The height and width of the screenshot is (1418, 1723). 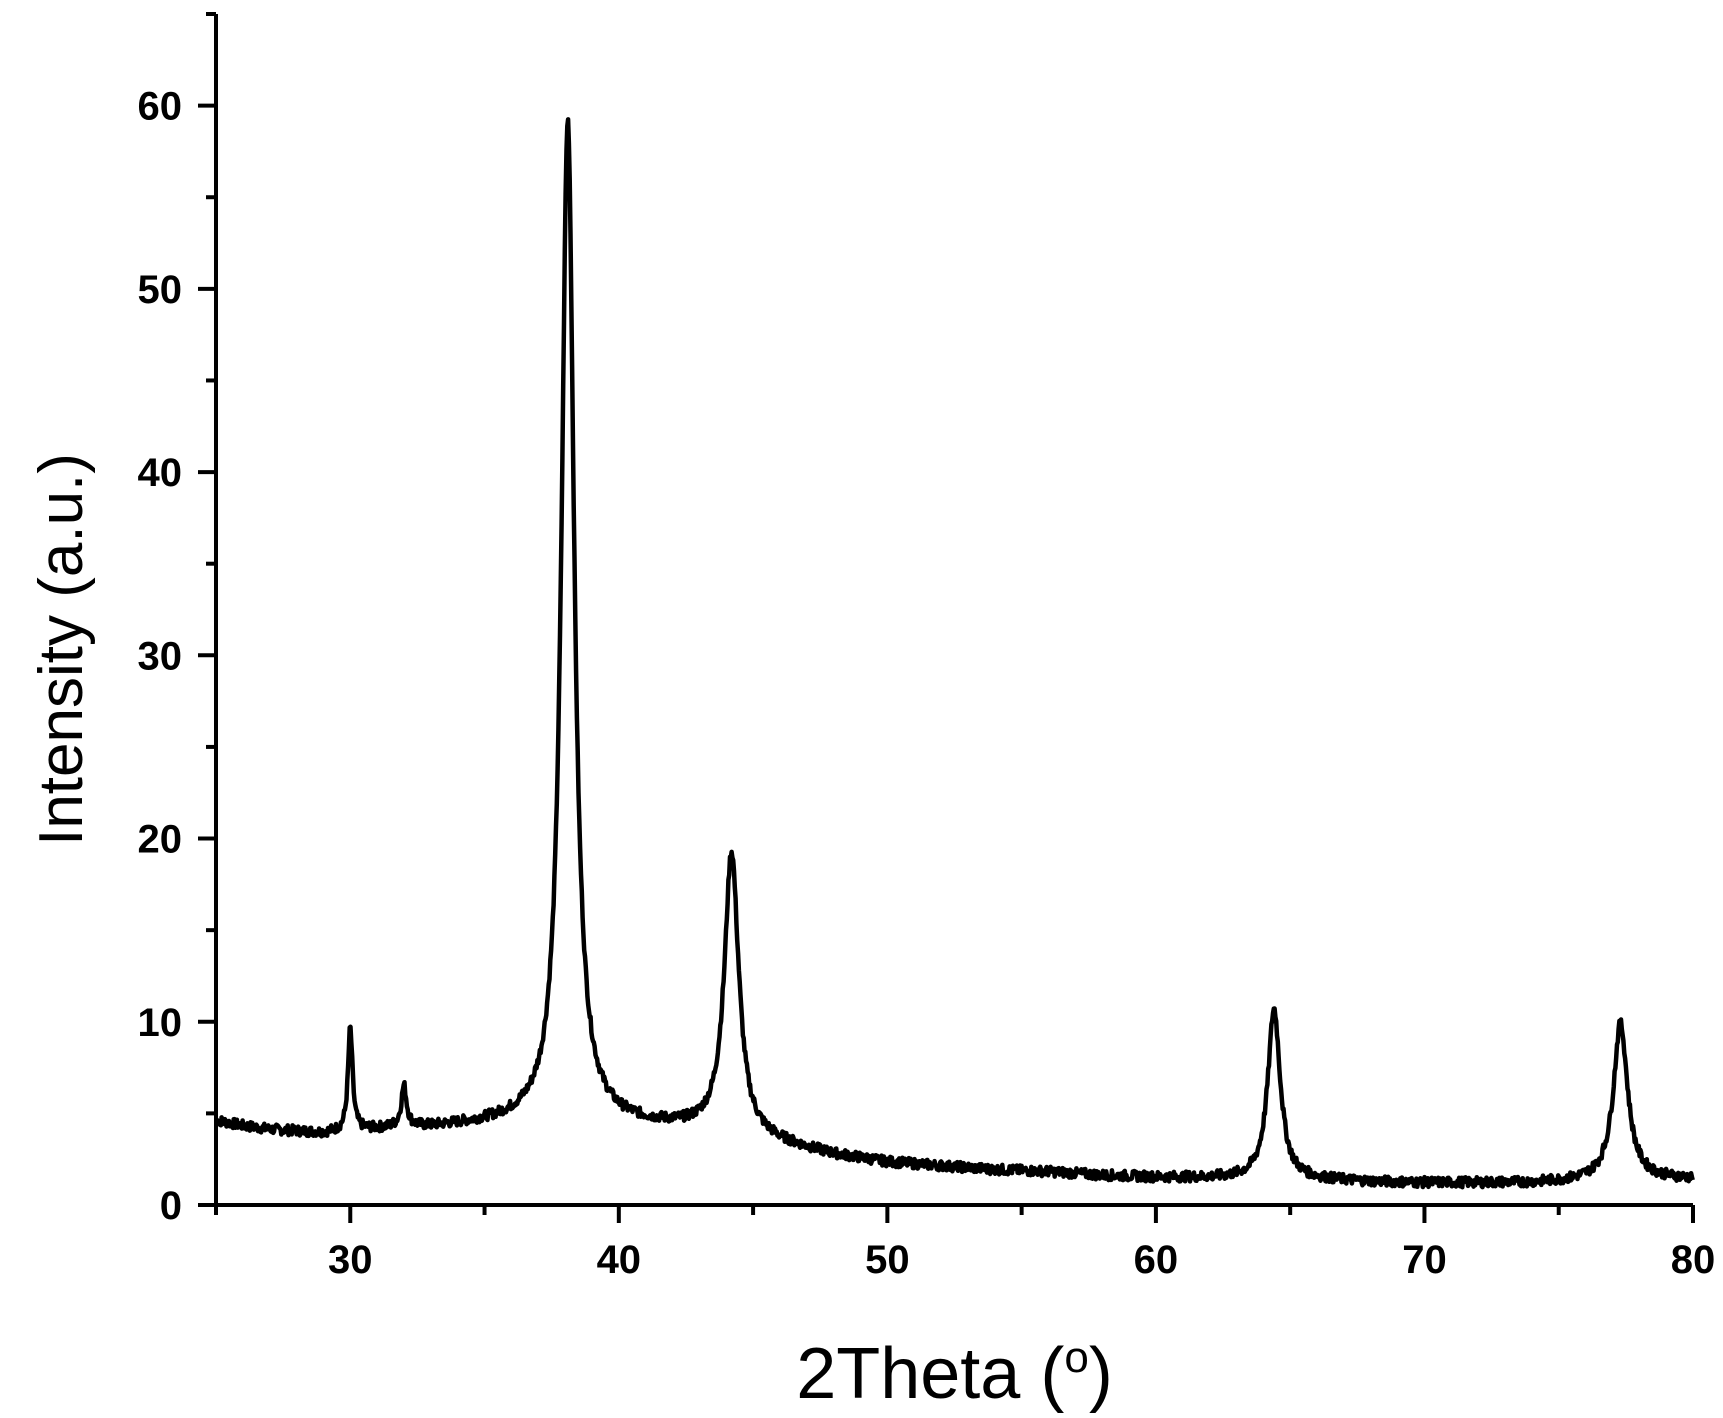 What do you see at coordinates (160, 656) in the screenshot?
I see `y-tick-label: 30` at bounding box center [160, 656].